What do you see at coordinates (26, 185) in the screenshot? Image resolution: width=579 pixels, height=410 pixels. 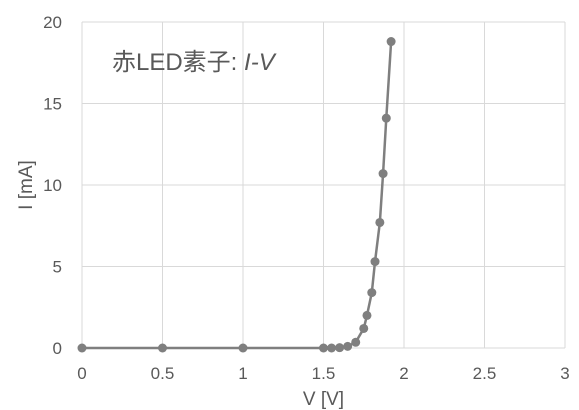 I see `y-axis-title: I [mA]` at bounding box center [26, 185].